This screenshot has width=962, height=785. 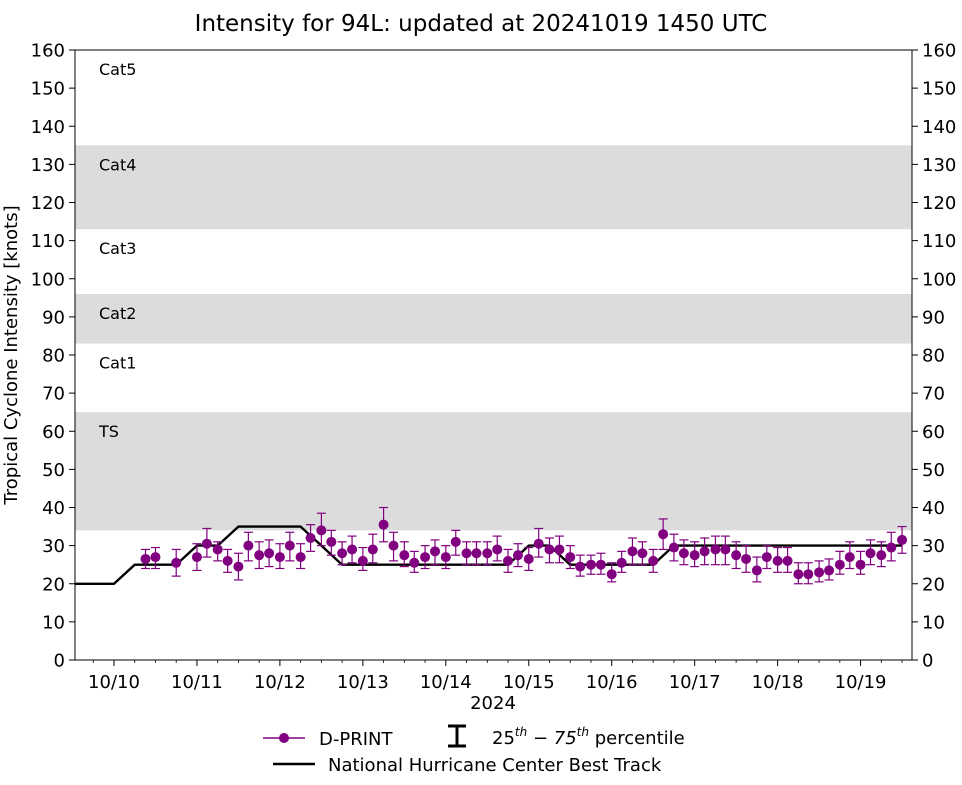 I want to click on band-cat4, so click(x=493, y=187).